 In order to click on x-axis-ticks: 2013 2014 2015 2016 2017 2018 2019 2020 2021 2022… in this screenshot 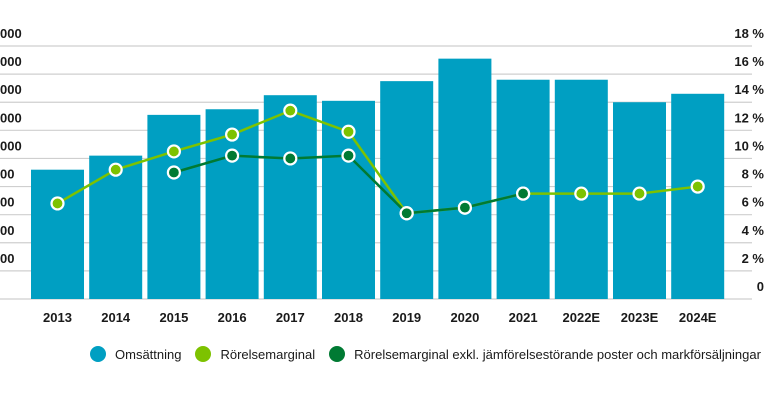, I will do `click(380, 317)`.